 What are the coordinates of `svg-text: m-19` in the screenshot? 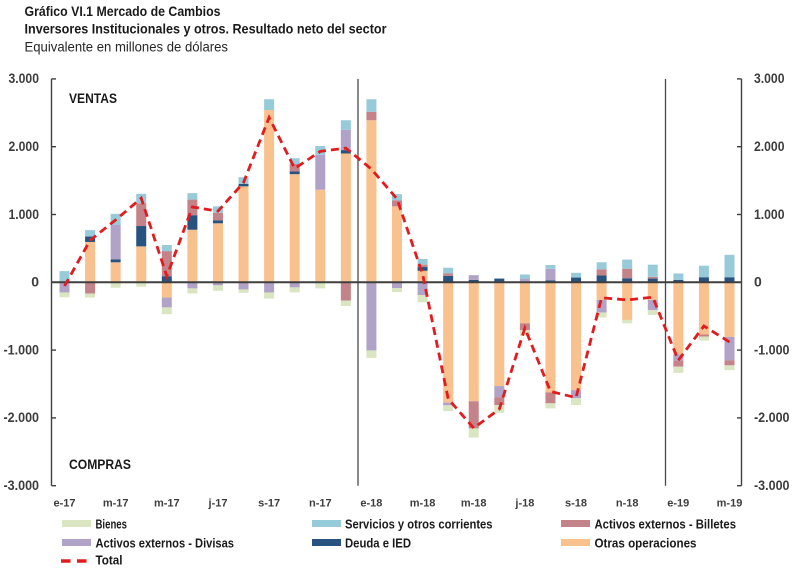 It's located at (730, 504).